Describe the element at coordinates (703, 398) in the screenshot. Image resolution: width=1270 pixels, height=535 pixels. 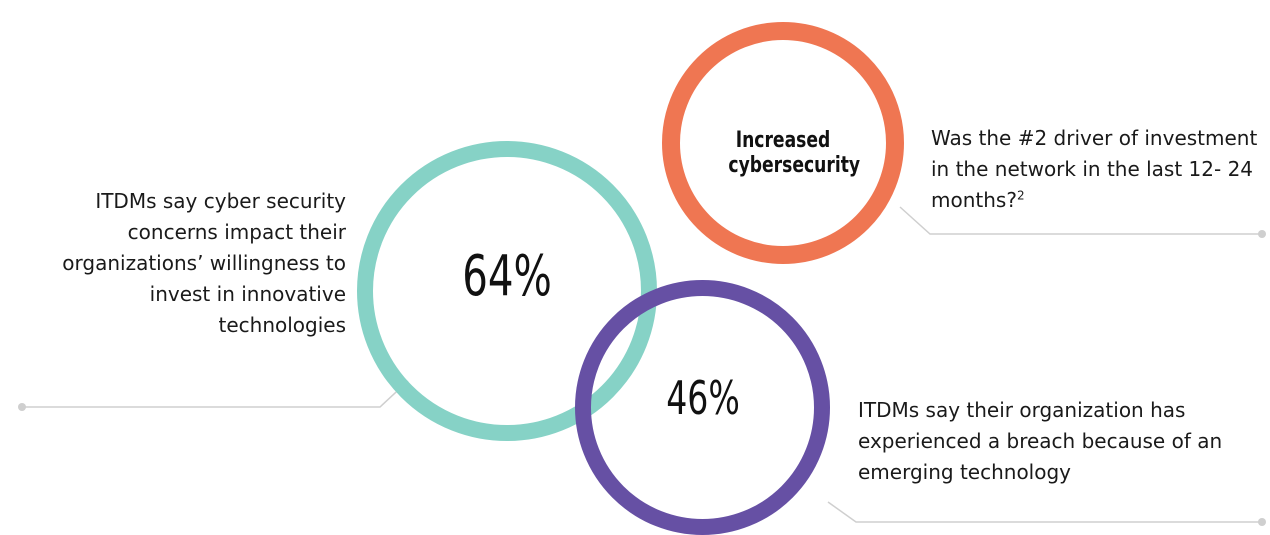
I see `stat-value-46: 46%` at that location.